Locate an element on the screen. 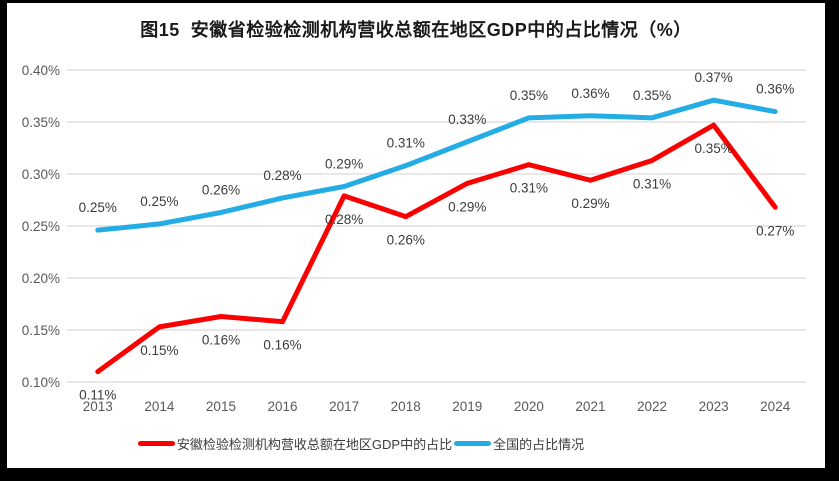  legend-item-national: 全国的占比情况 is located at coordinates (519, 443).